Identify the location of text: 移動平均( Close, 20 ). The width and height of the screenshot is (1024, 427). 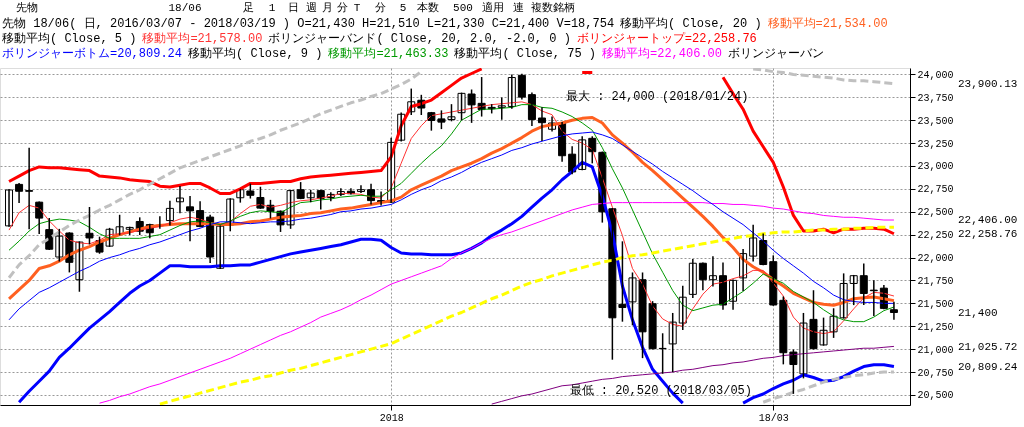
(691, 24).